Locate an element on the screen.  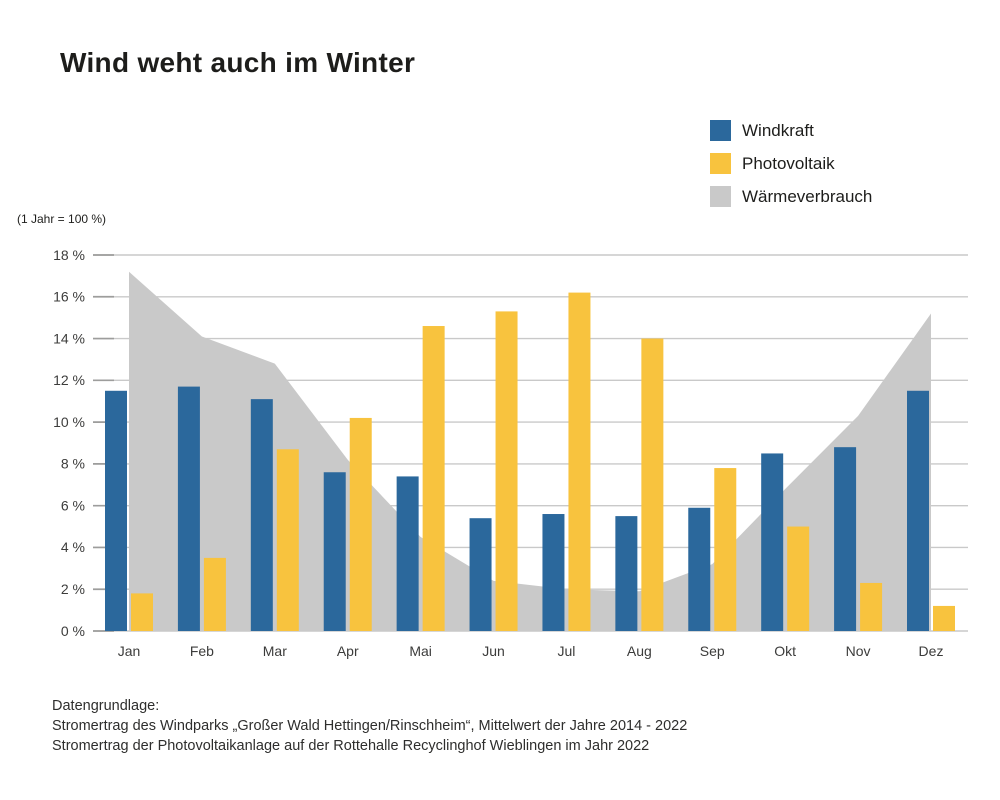
x-axis-label-mai: Mai is located at coordinates (420, 651).